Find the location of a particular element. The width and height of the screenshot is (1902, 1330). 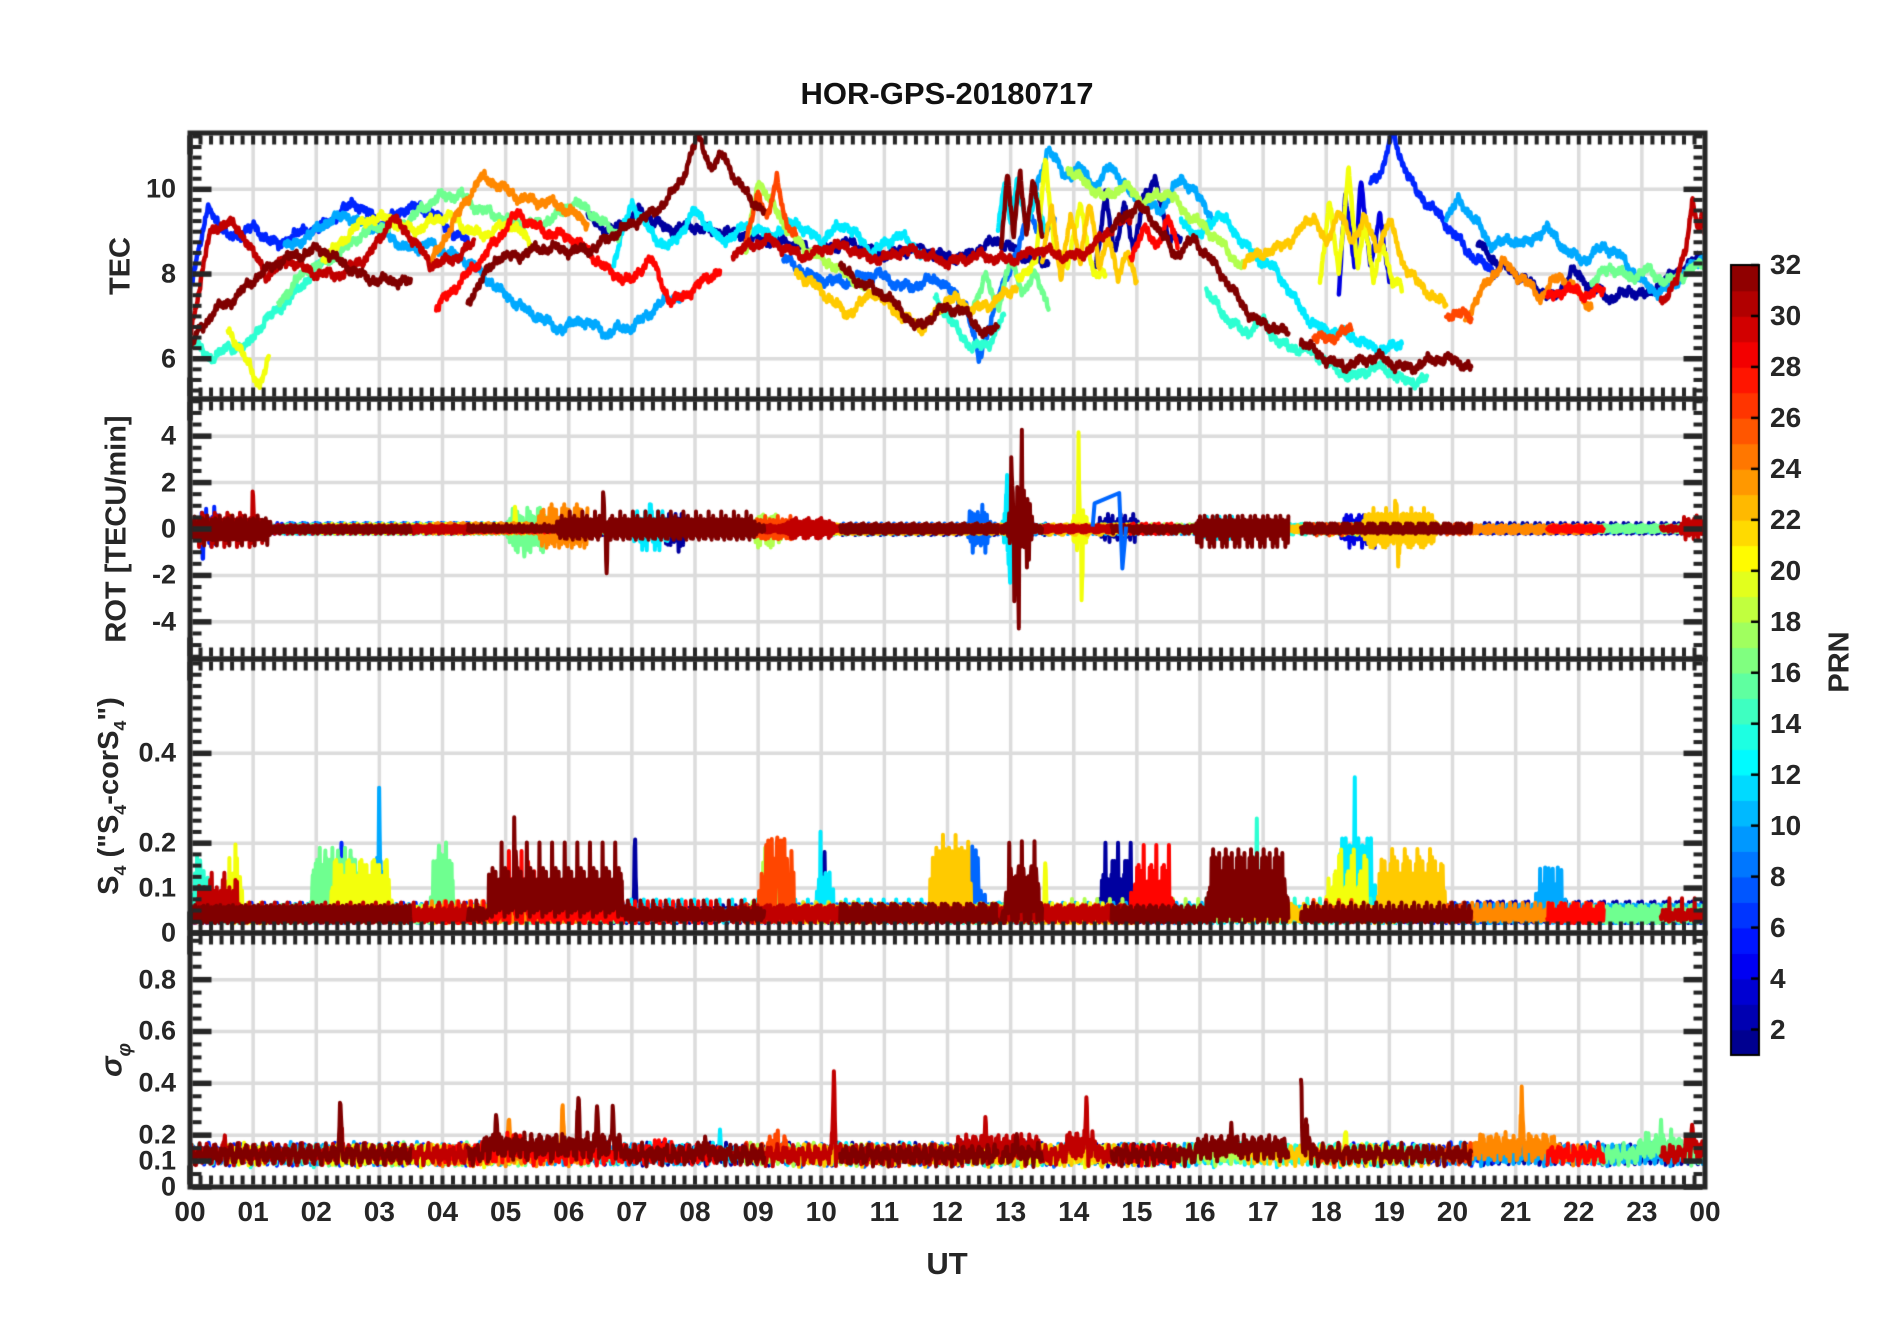

x-tick-label: 08 is located at coordinates (695, 1211).